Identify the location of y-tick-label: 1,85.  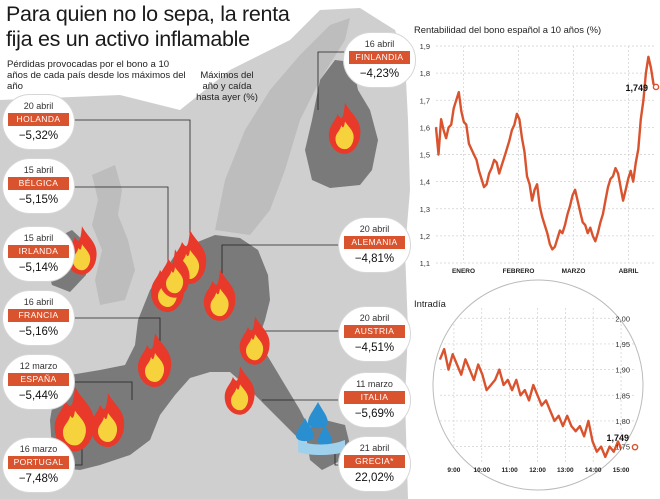
(622, 395).